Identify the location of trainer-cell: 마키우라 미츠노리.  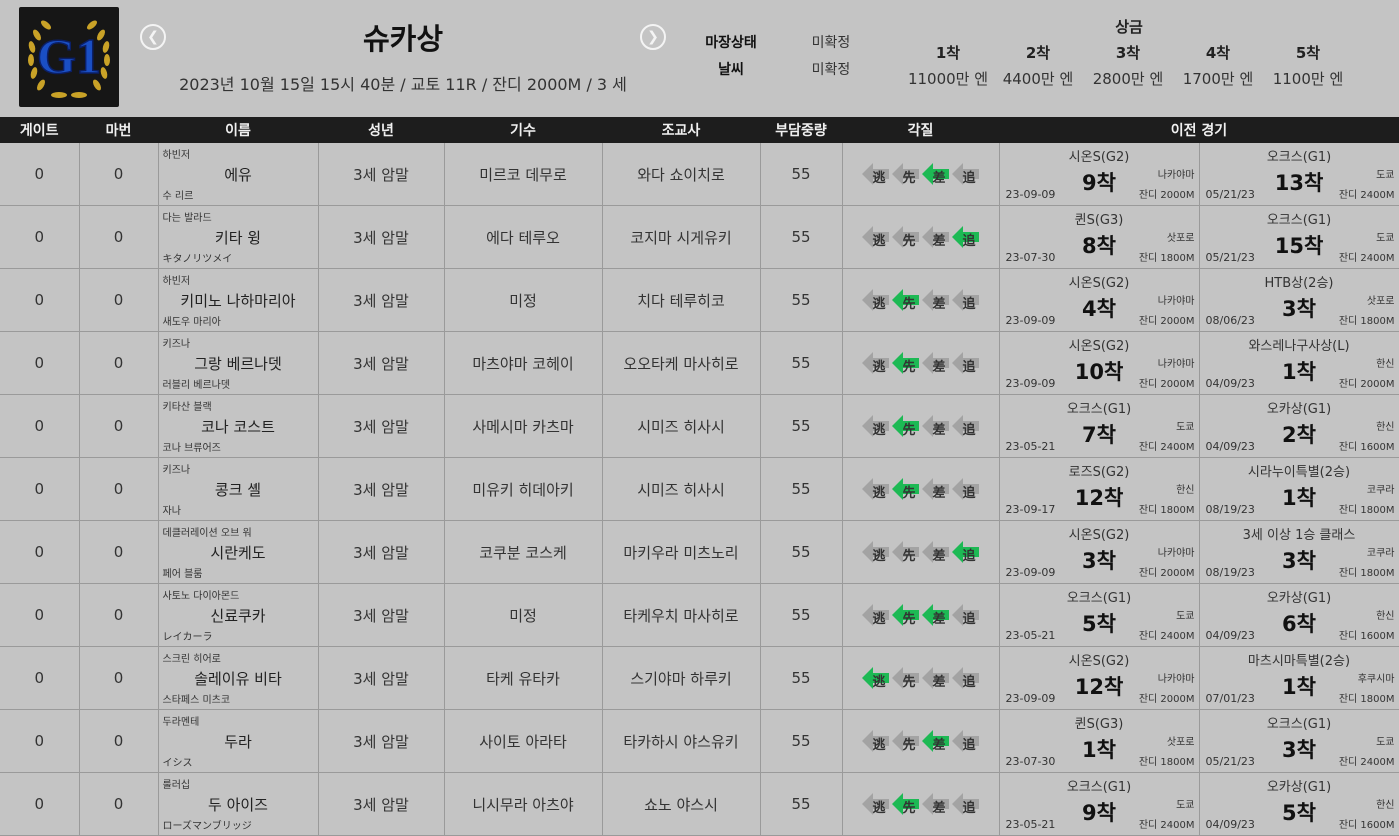
(681, 552).